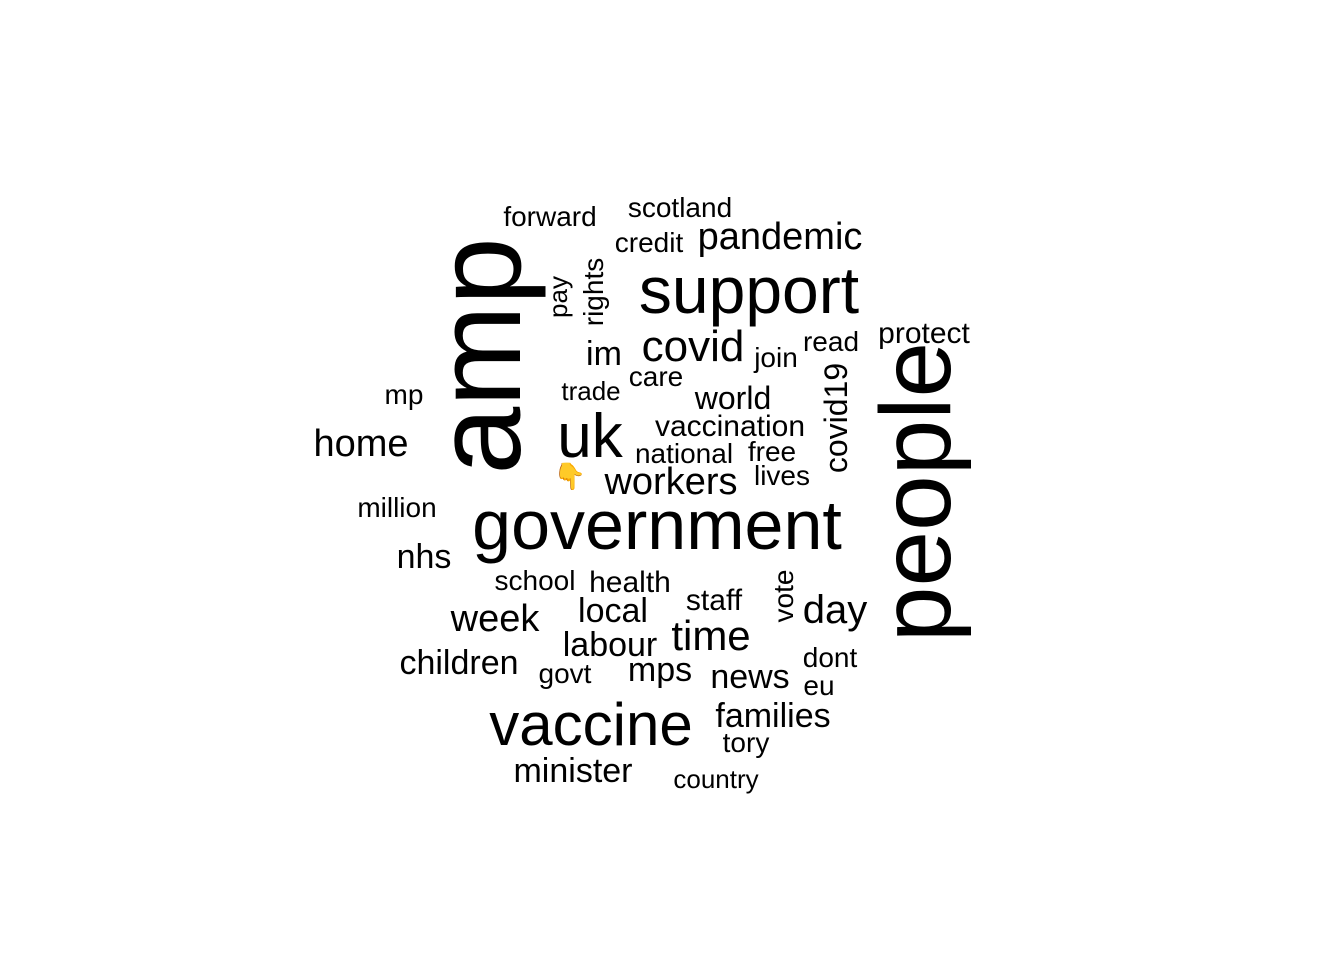  What do you see at coordinates (397, 507) in the screenshot?
I see `word-million: million` at bounding box center [397, 507].